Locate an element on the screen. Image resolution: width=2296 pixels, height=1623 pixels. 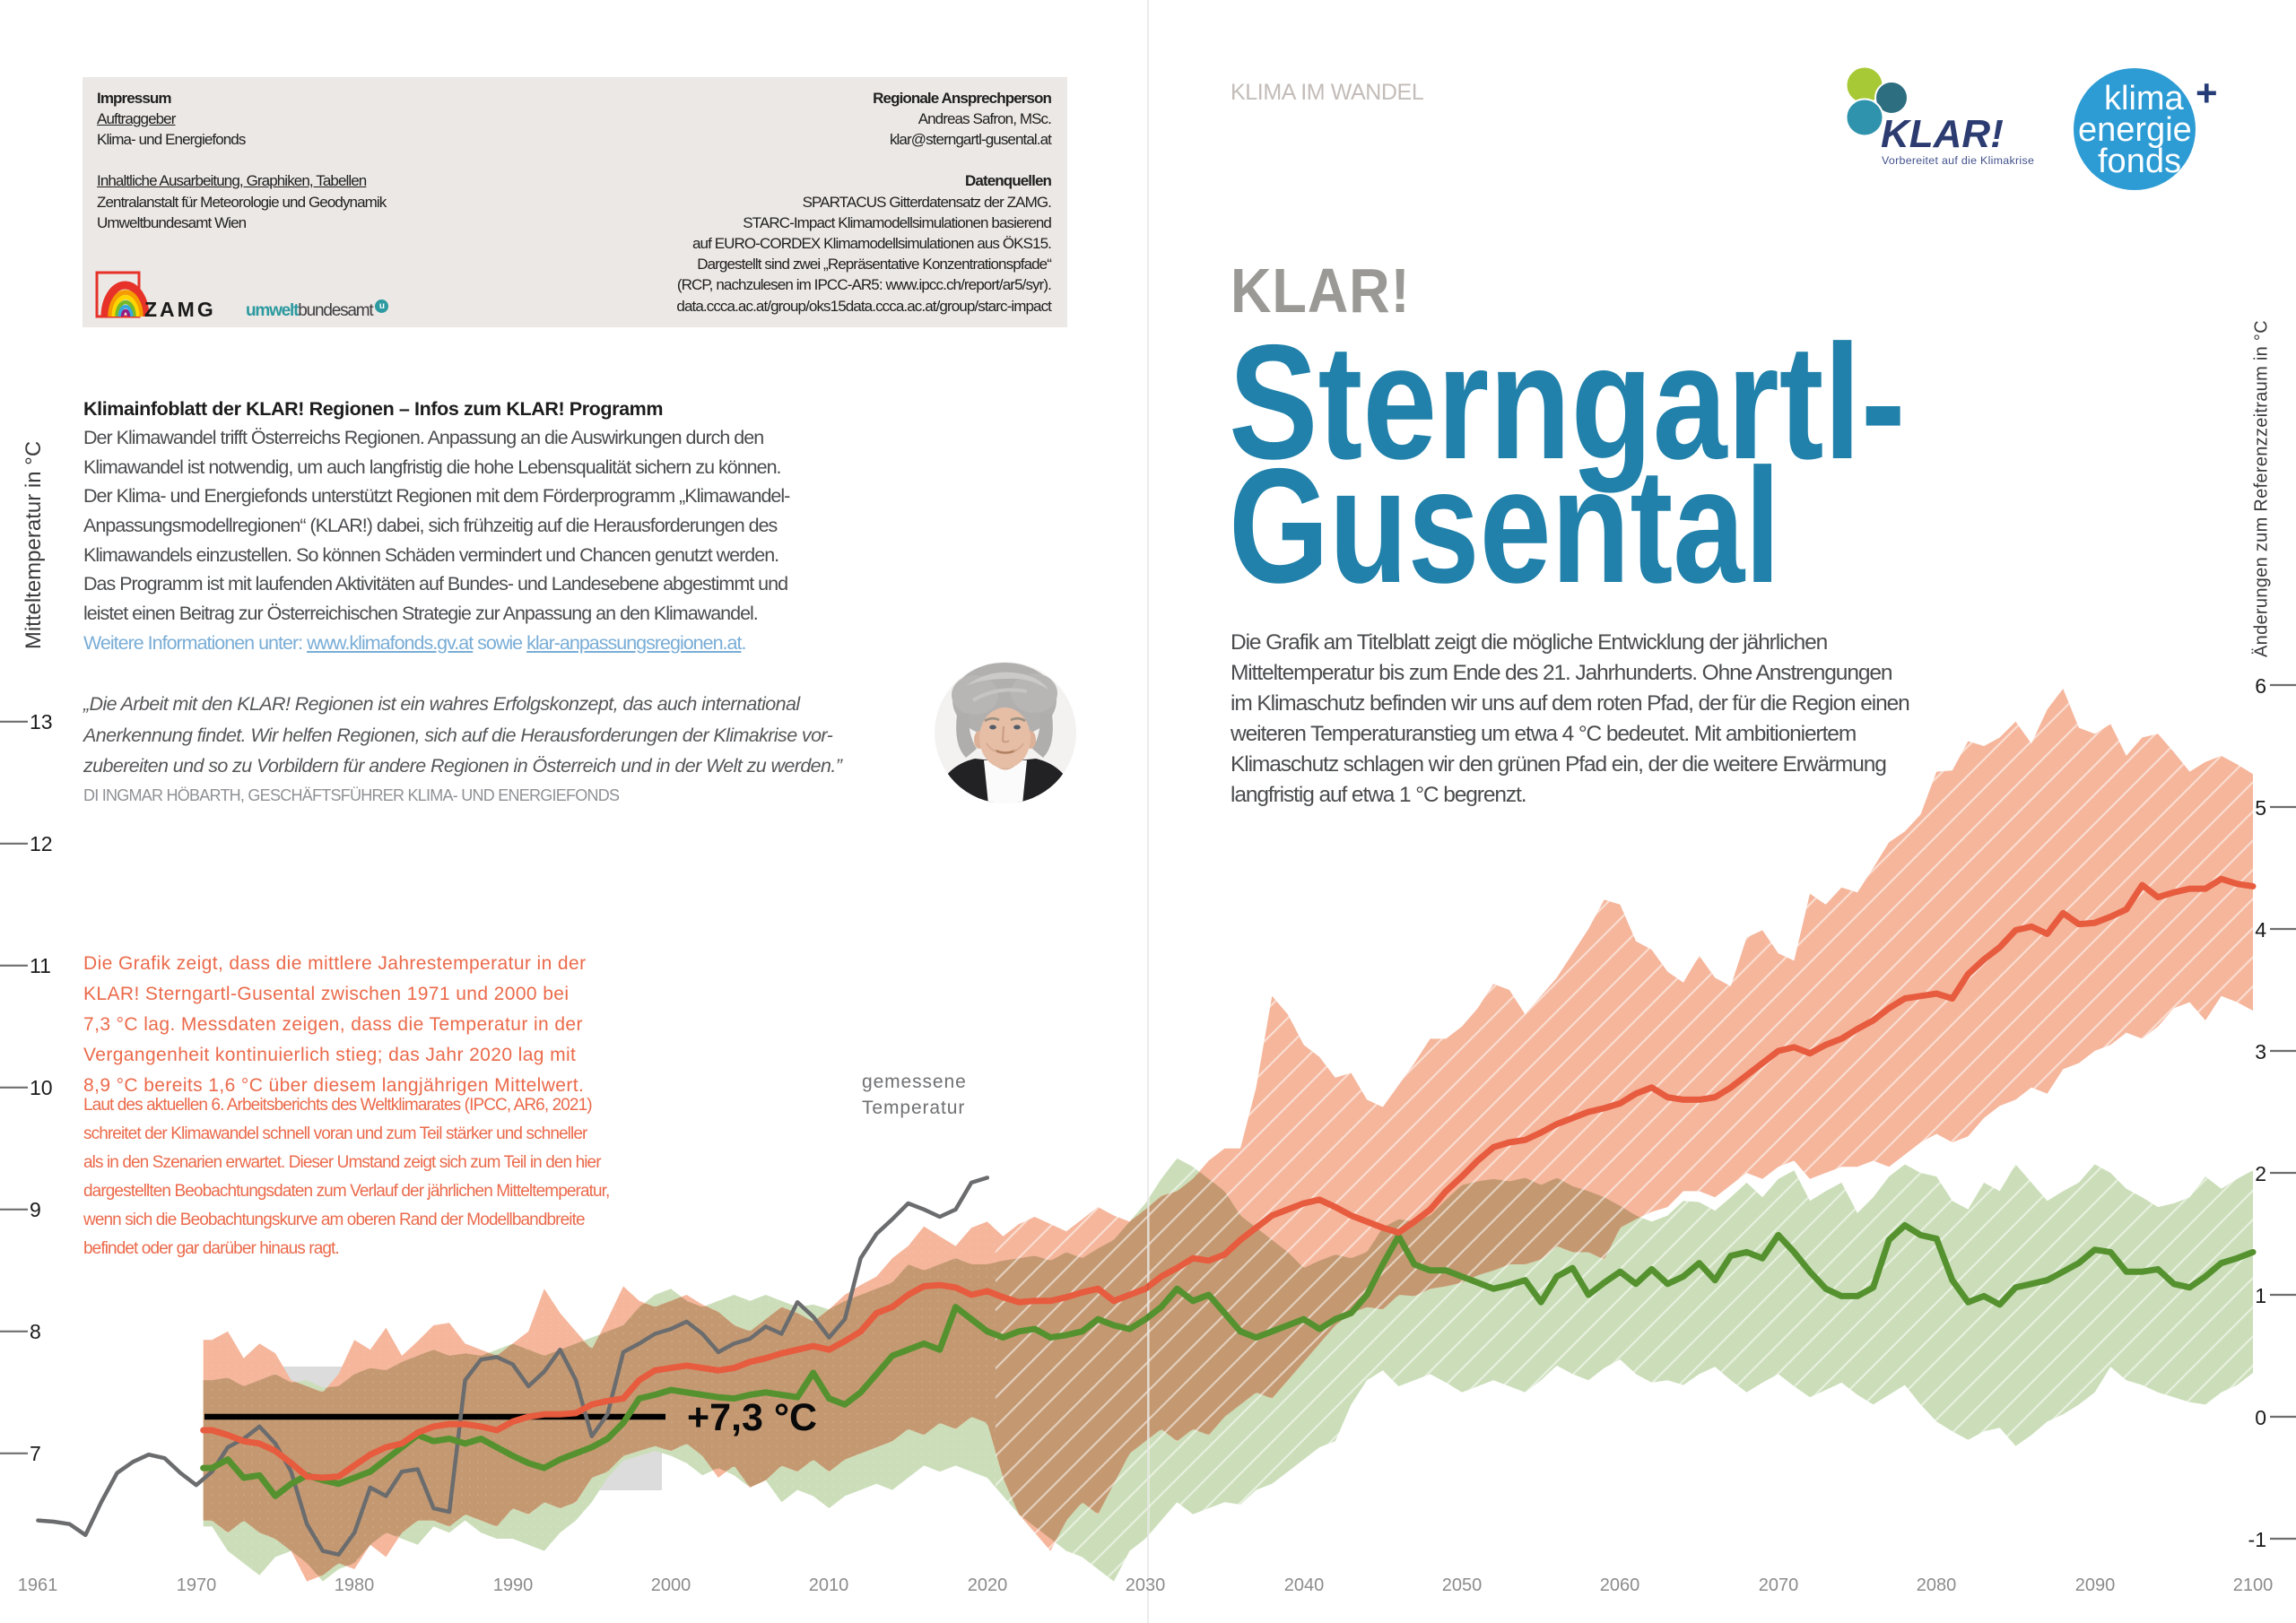
svg-text: fonds is located at coordinates (2139, 161).